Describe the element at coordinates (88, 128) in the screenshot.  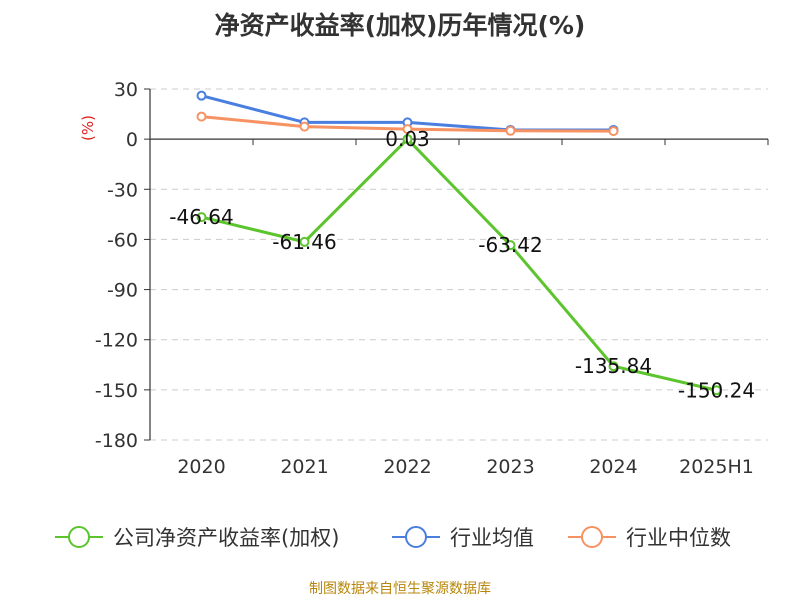
I see `y-axis-unit-label: (%)` at that location.